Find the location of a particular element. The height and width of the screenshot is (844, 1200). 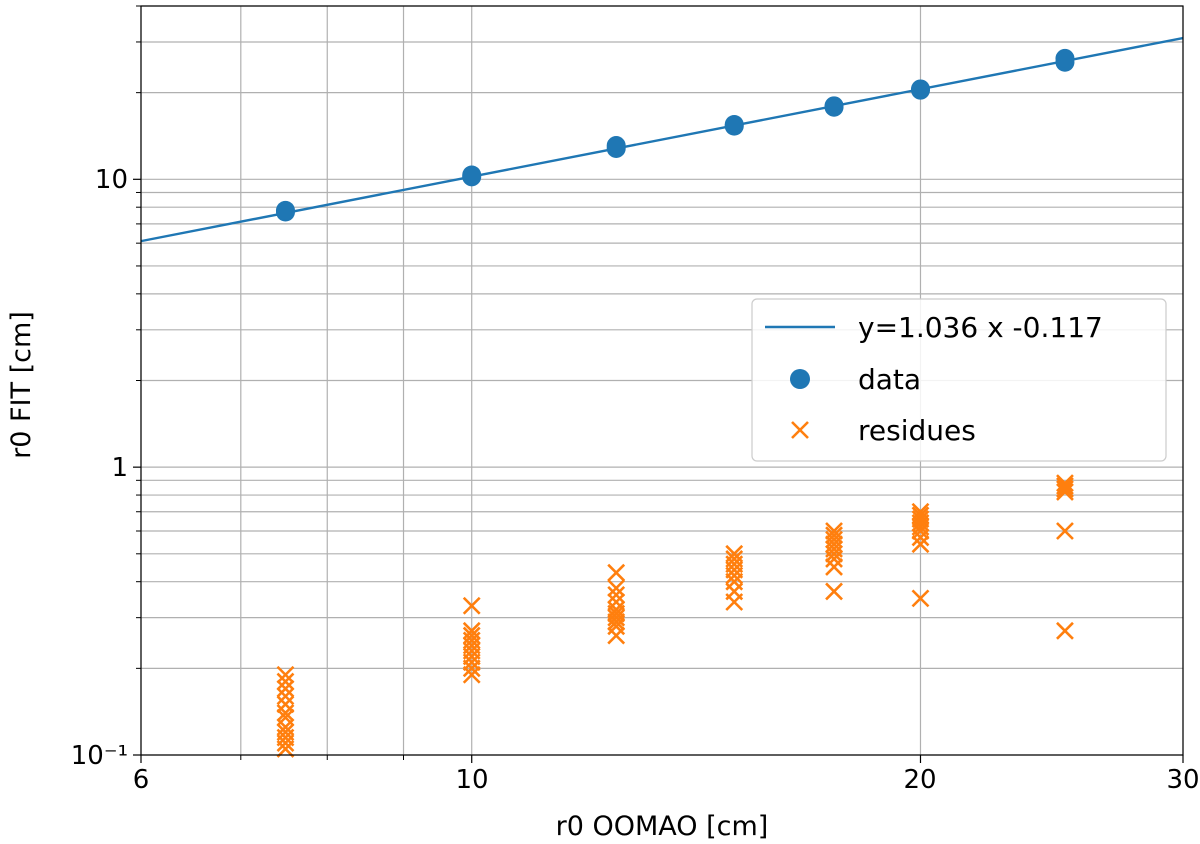

y-tick-label: 10 is located at coordinates (111, 180).